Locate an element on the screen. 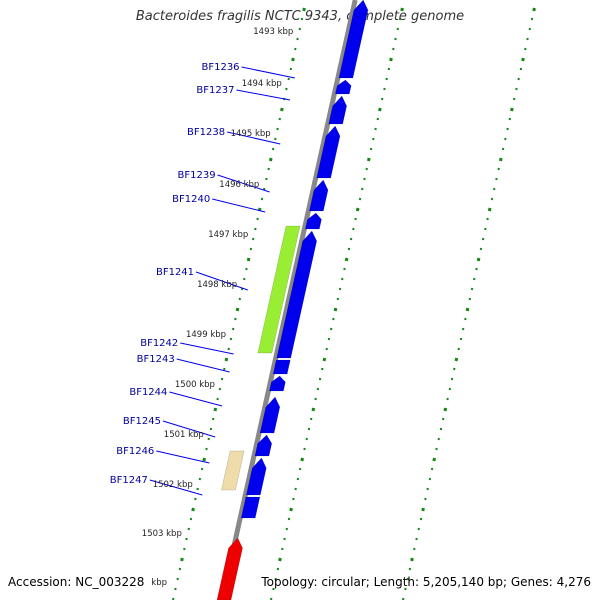 The height and width of the screenshot is (600, 600). gene-label: BF1244 is located at coordinates (148, 392).